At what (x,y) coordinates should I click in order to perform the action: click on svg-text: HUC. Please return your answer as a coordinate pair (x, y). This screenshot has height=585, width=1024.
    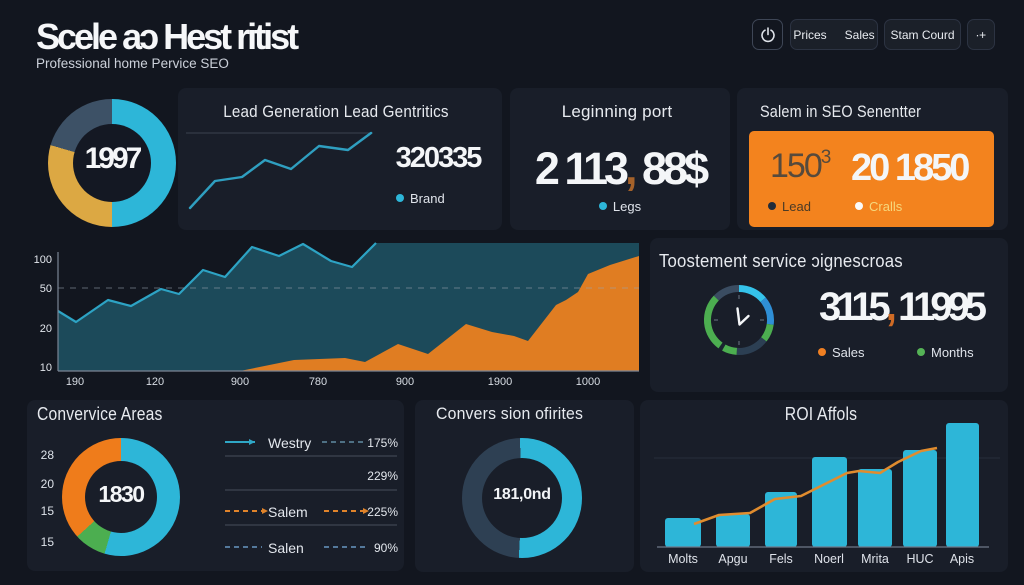
    Looking at the image, I should click on (919, 559).